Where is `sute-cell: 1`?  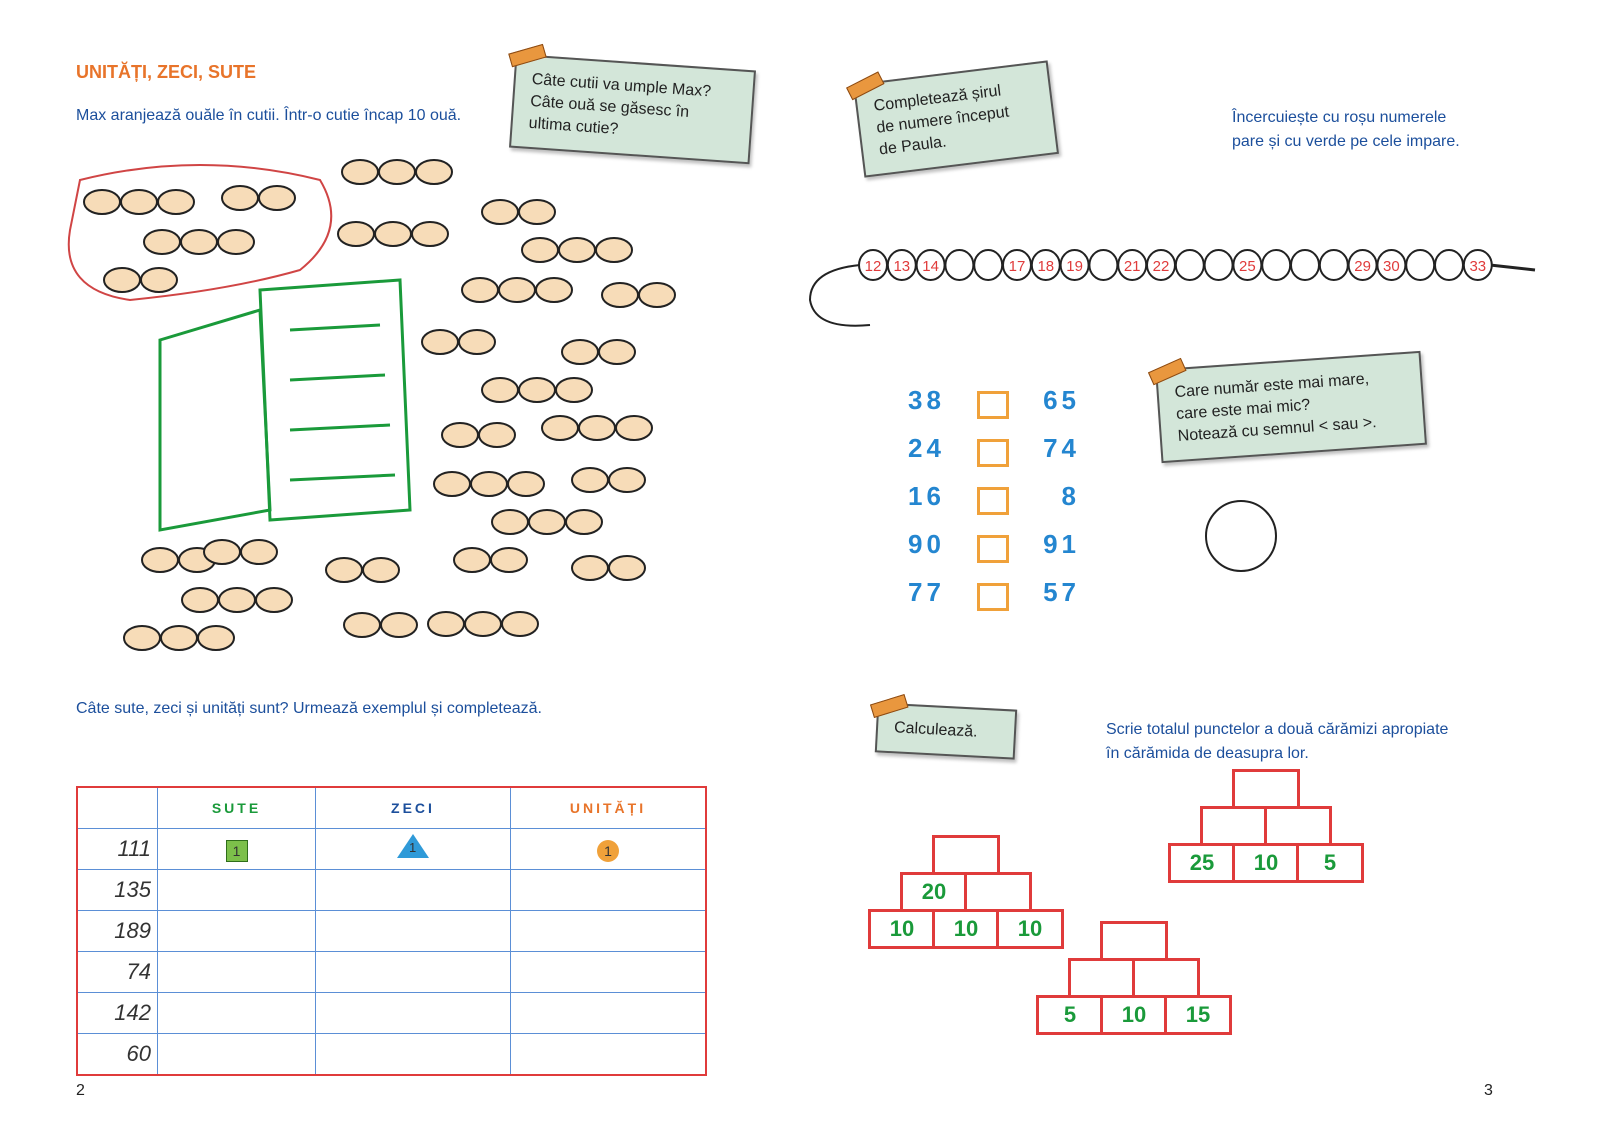 sute-cell: 1 is located at coordinates (236, 849).